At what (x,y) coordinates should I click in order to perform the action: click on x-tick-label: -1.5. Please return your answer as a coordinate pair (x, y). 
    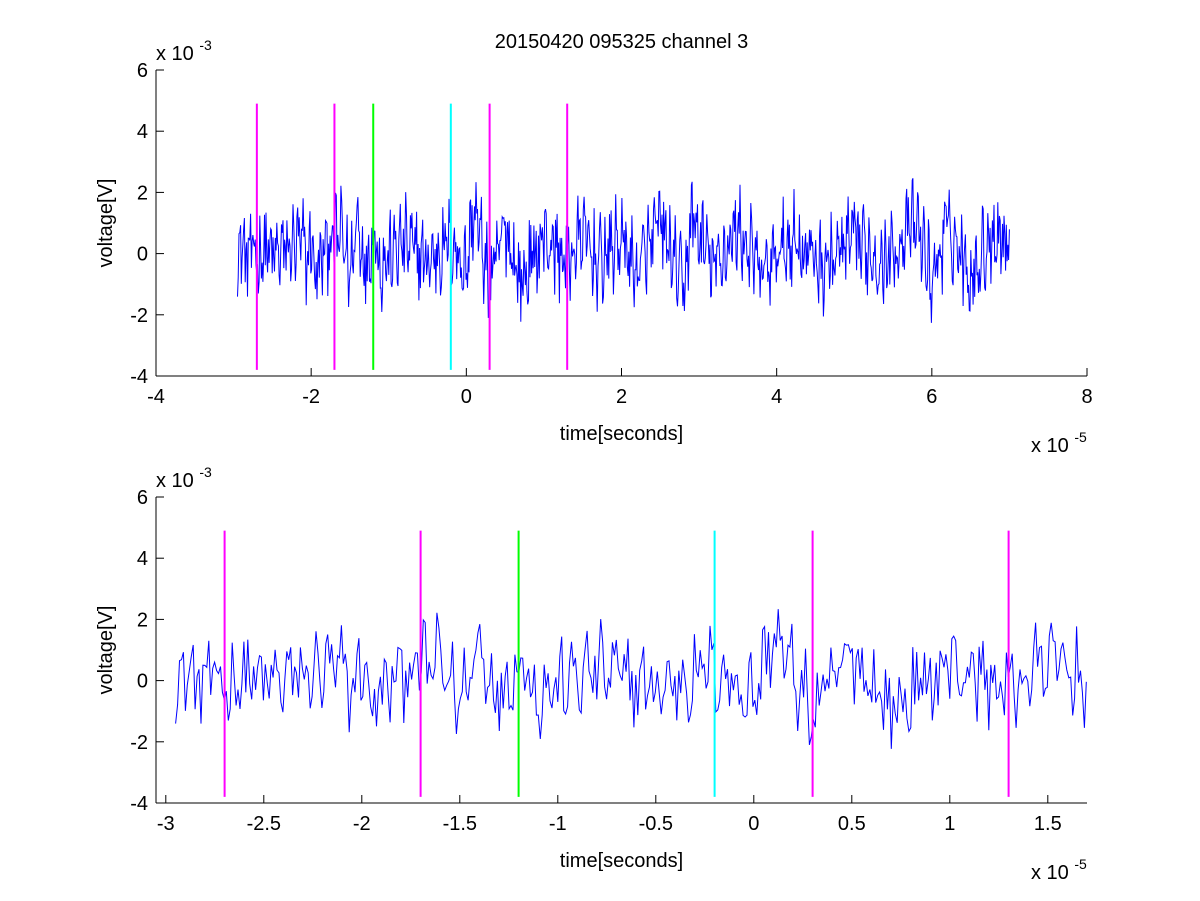
    Looking at the image, I should click on (460, 824).